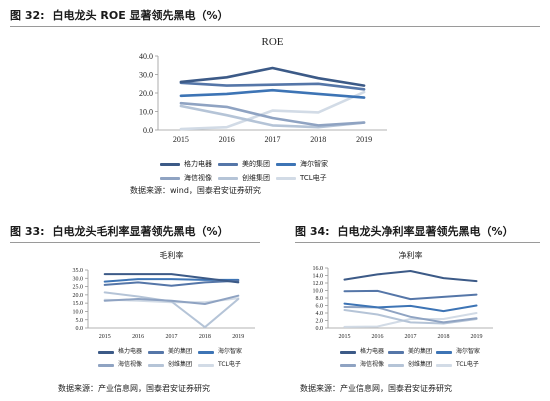  Describe the element at coordinates (378, 337) in the screenshot. I see `net-margin-x-tick-label: 2016` at that location.